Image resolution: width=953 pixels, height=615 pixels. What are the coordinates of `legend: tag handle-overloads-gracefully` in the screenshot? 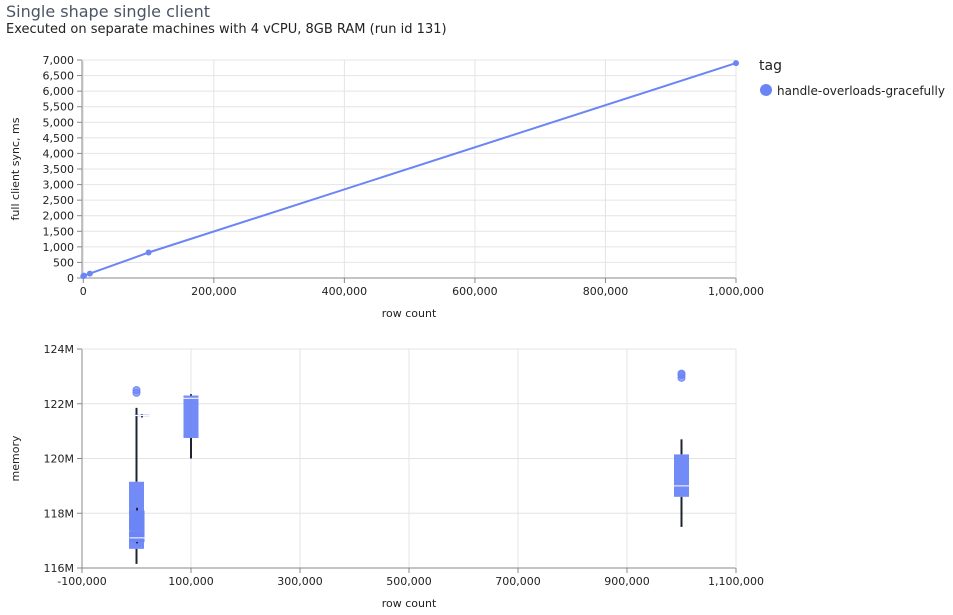 It's located at (852, 78).